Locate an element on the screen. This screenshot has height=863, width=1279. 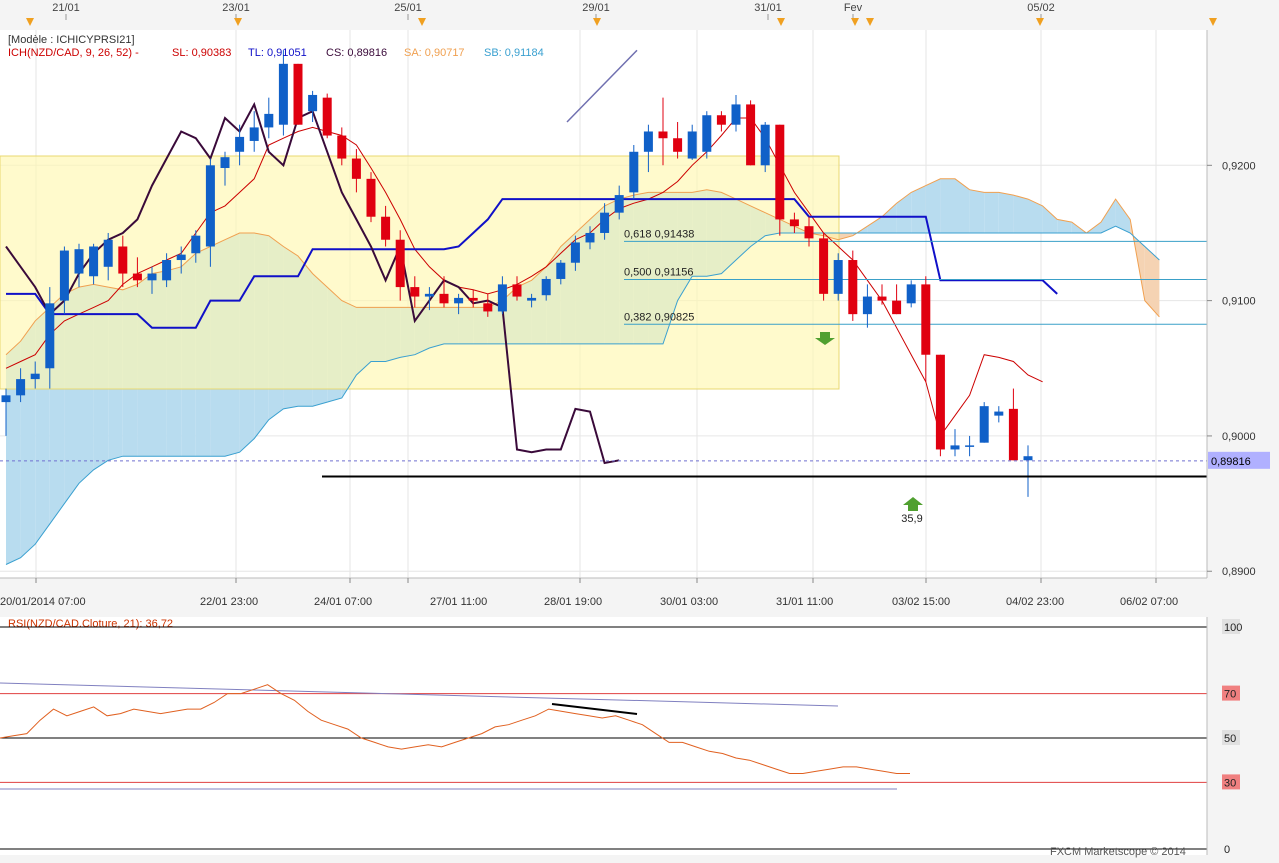
legend-sb: SB: 0,91184 is located at coordinates (514, 53).